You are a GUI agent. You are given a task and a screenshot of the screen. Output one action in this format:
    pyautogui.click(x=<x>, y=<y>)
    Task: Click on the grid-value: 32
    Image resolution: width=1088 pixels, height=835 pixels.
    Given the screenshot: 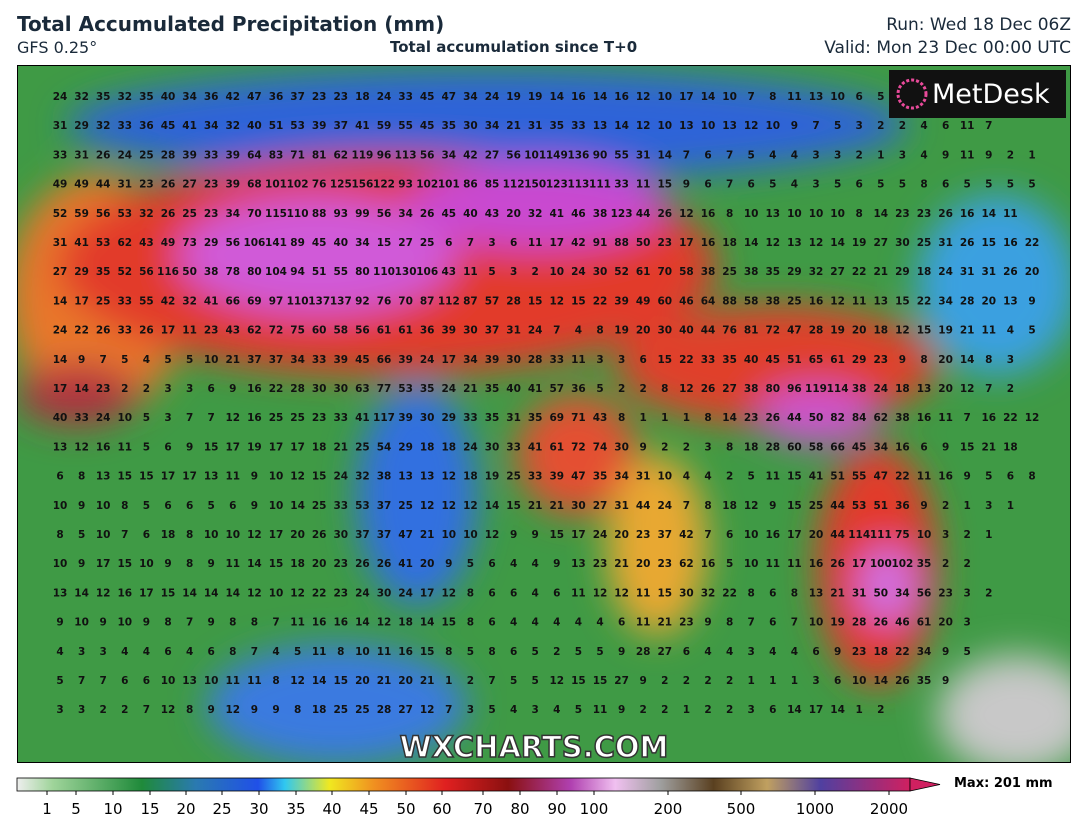 What is the action you would take?
    pyautogui.click(x=816, y=272)
    